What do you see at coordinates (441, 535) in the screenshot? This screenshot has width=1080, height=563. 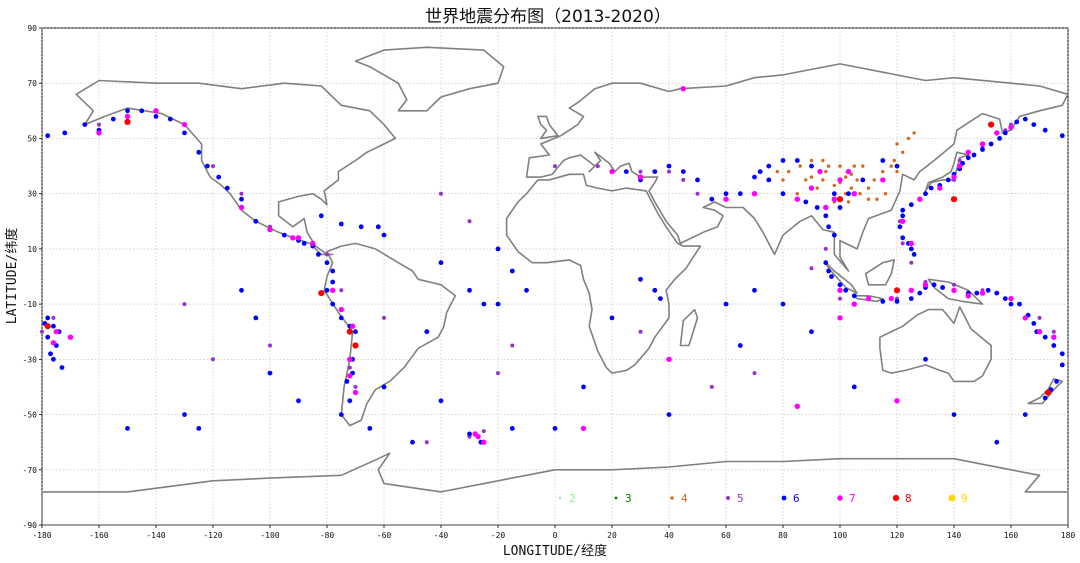 I see `x-tick-label: -40` at bounding box center [441, 535].